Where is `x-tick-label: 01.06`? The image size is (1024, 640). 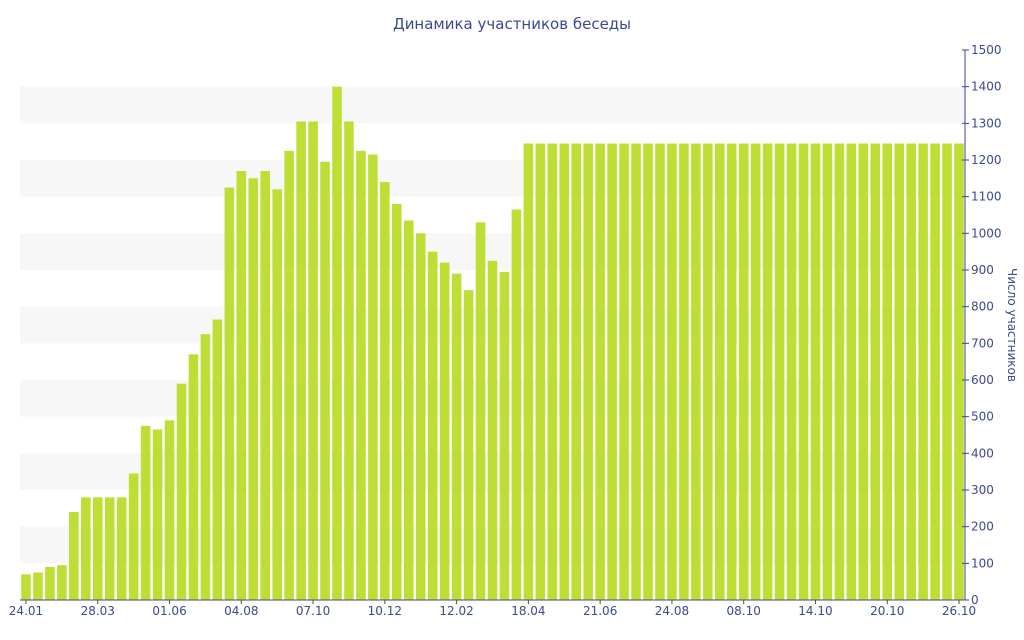
x-tick-label: 01.06 is located at coordinates (169, 611).